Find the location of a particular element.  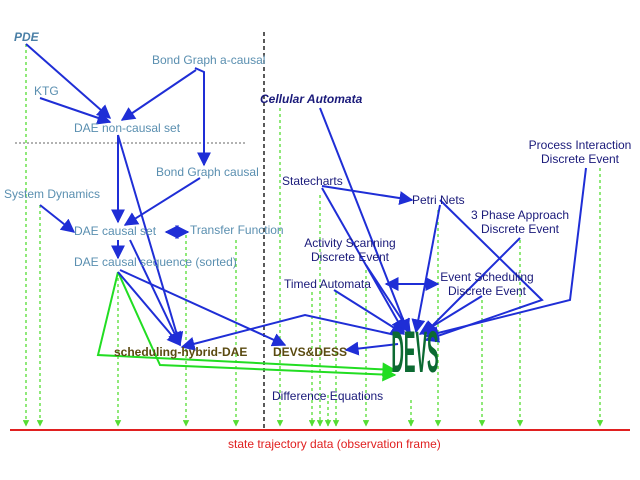

arrow-devs-to-devsdess is located at coordinates (372, 347).